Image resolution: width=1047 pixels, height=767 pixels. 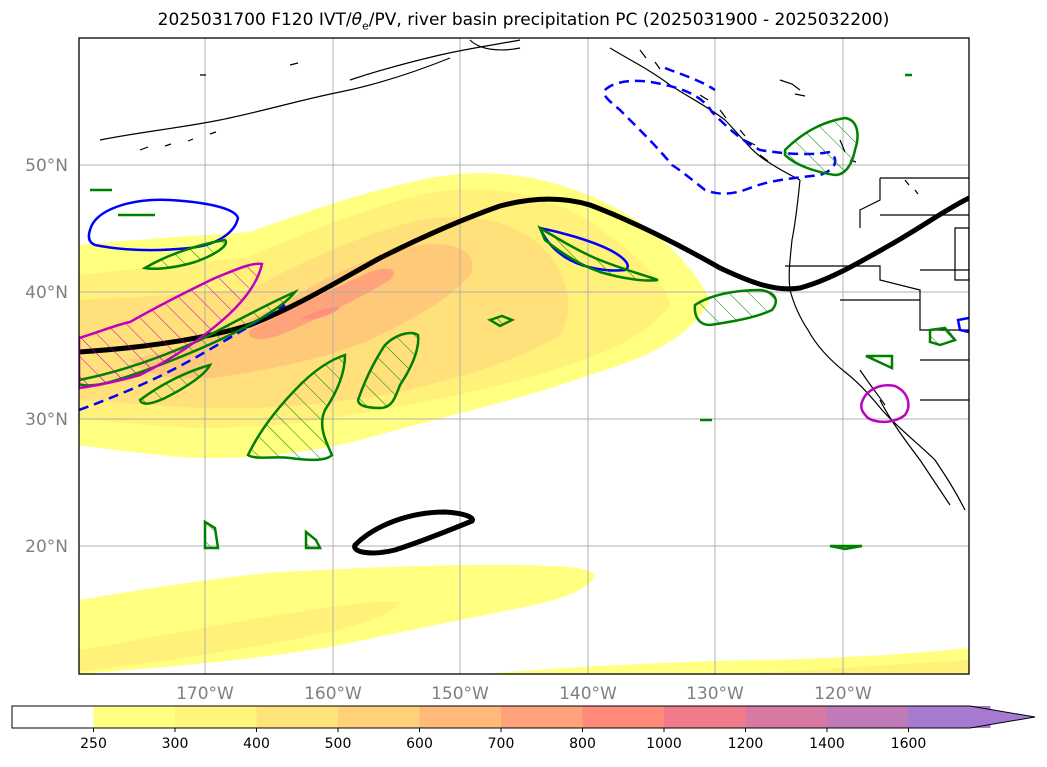 I want to click on colorbar-tick-label: 800, so click(x=582, y=744).